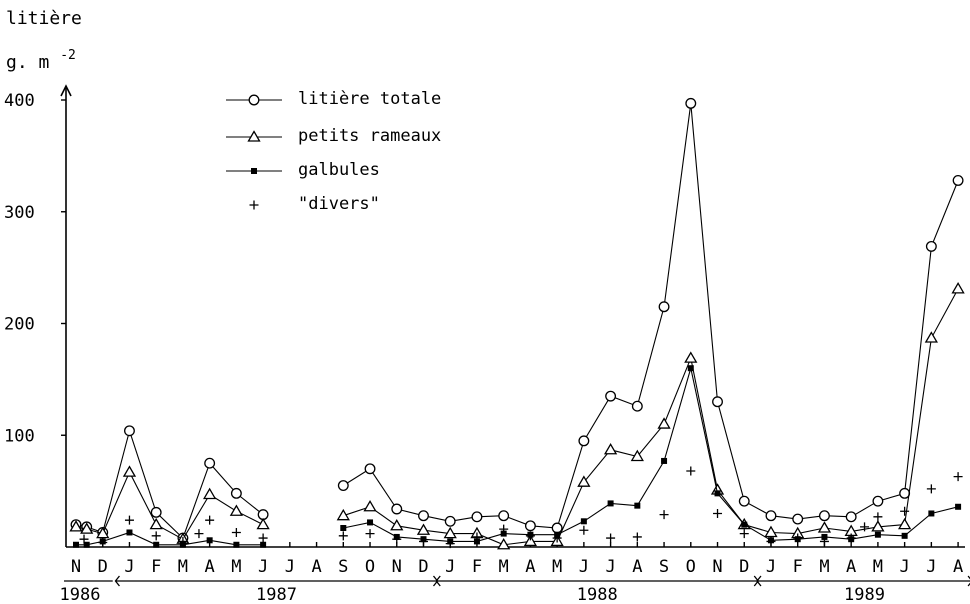 The width and height of the screenshot is (970, 604). Describe the element at coordinates (637, 567) in the screenshot. I see `x-tick-label-21: A` at that location.